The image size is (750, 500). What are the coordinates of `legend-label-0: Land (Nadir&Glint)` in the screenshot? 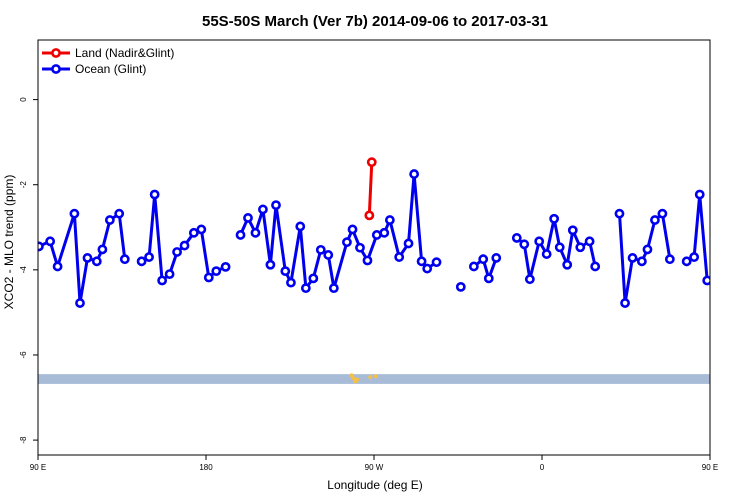 It's located at (124, 53).